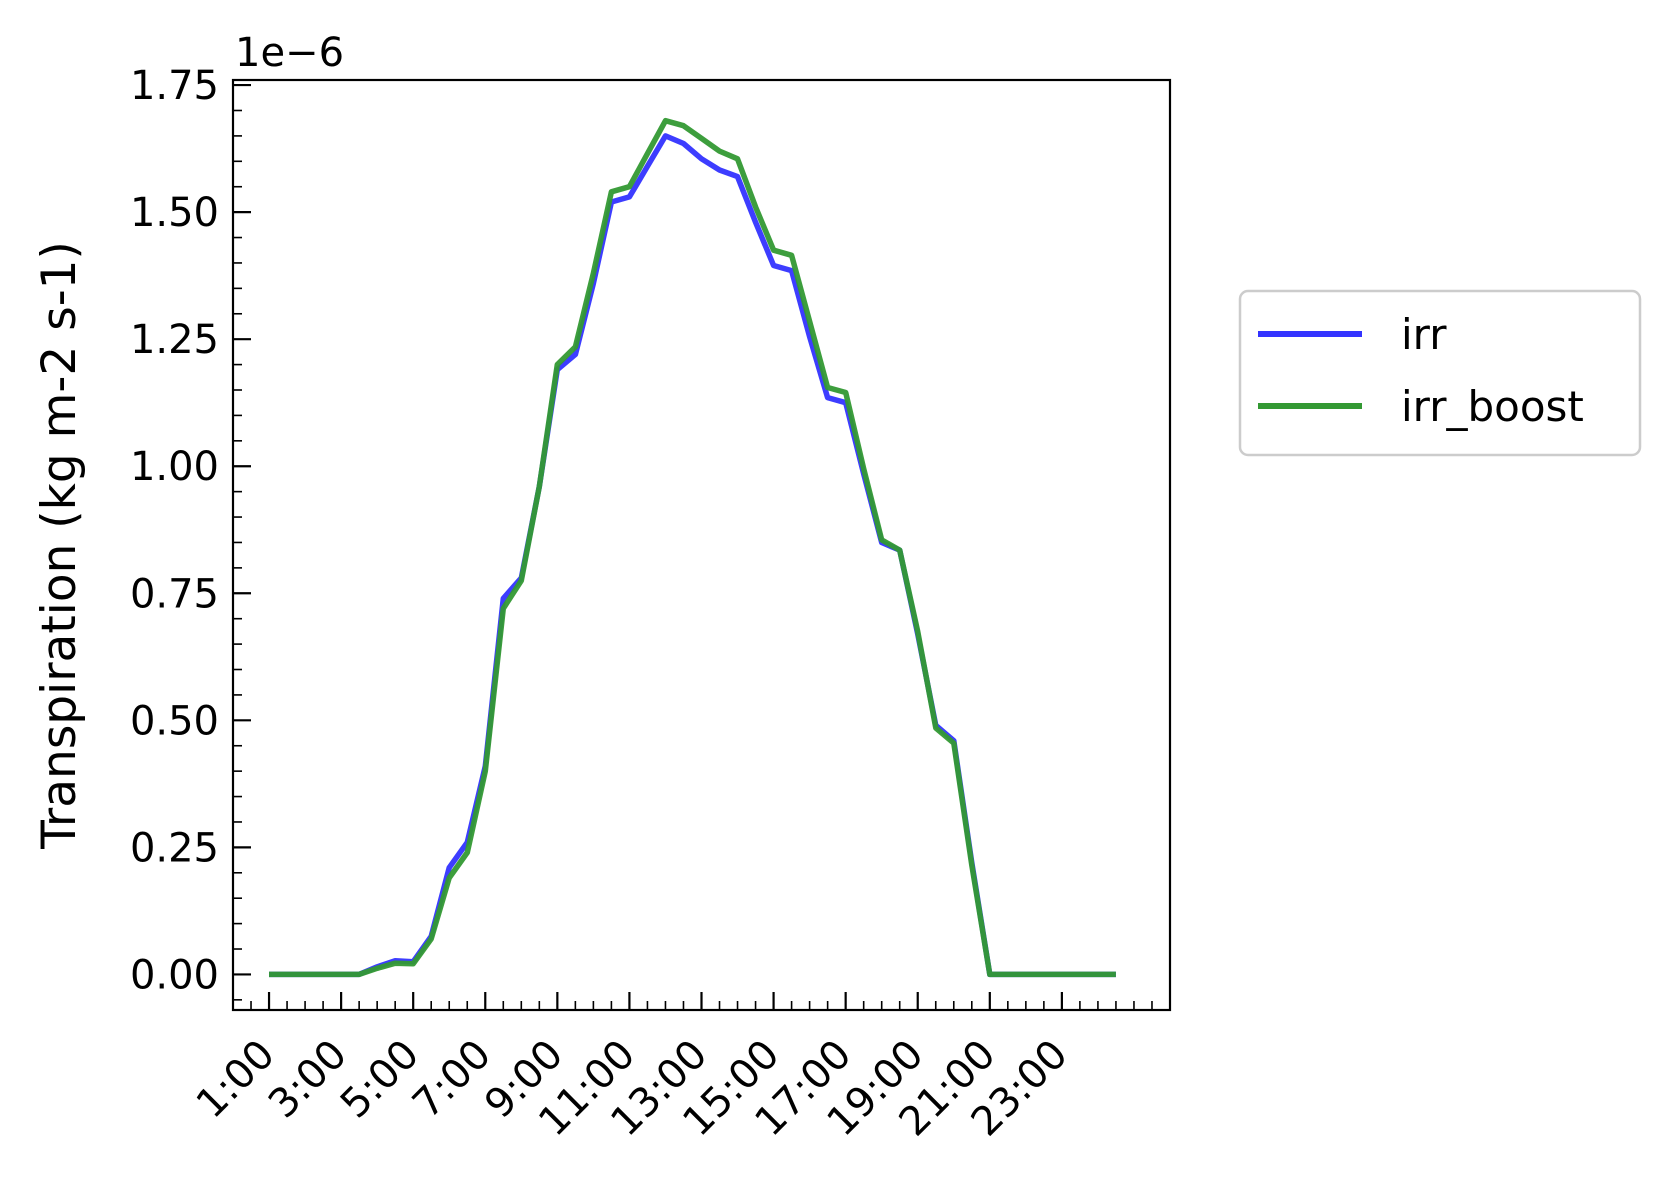  I want to click on x-tick-label: 1:00, so click(236, 1079).